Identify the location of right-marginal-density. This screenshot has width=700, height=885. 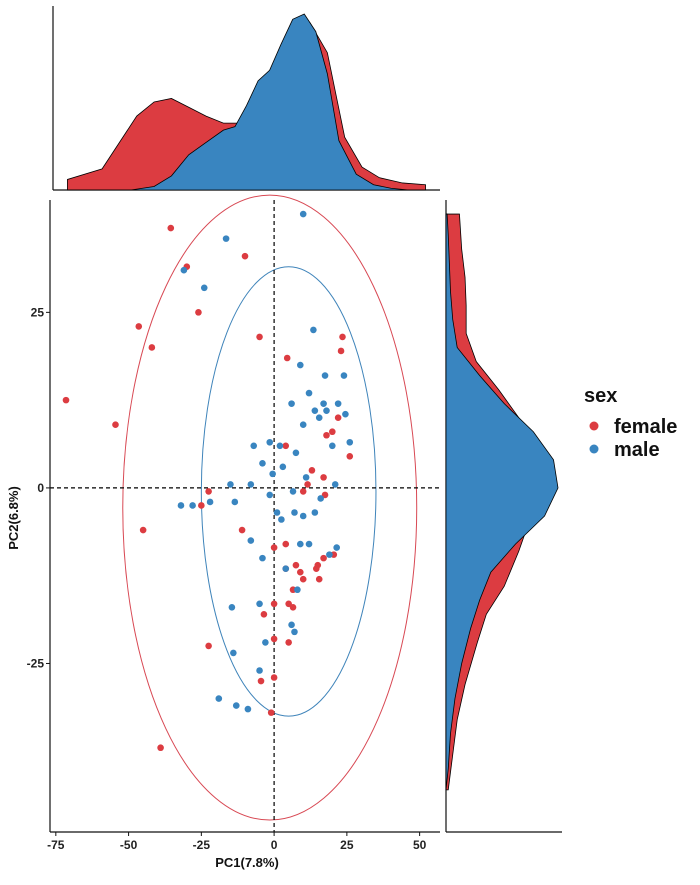
(503, 516).